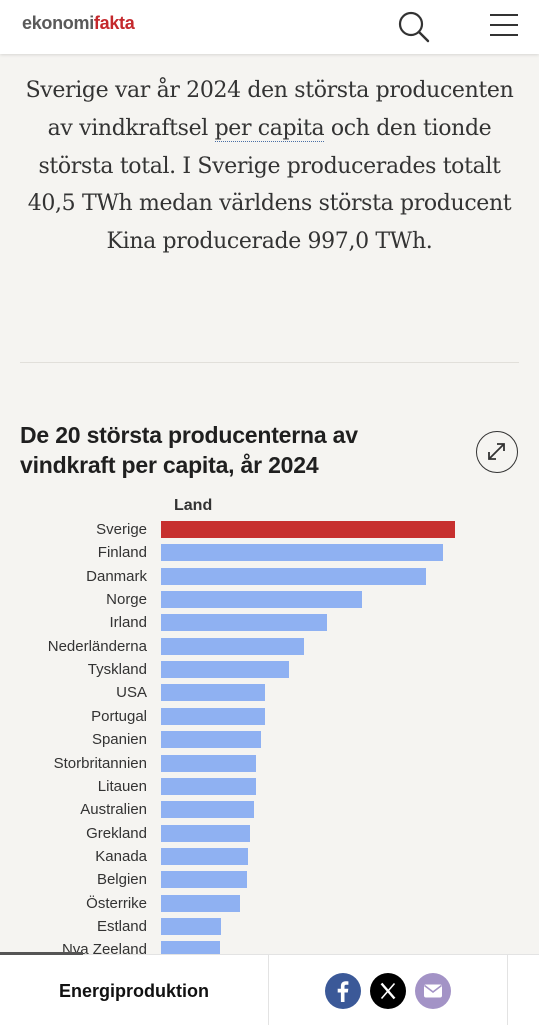  Describe the element at coordinates (97, 646) in the screenshot. I see `bar-label: Nederländerna` at that location.